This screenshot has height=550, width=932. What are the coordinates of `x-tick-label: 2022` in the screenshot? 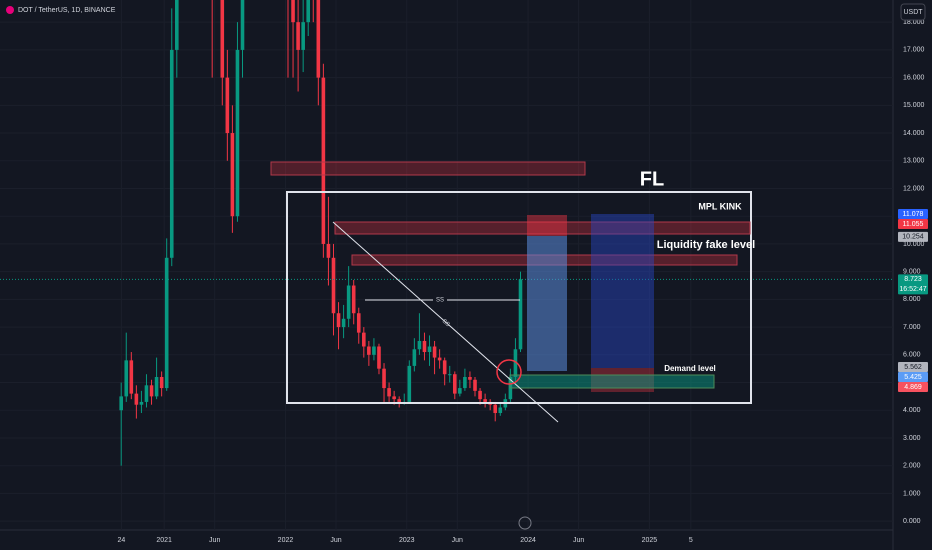 It's located at (286, 540).